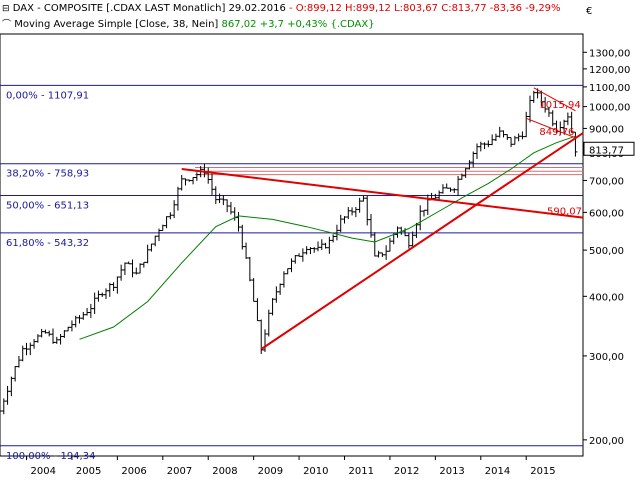 Image resolution: width=640 pixels, height=480 pixels. I want to click on y-tick-label: 300,00, so click(606, 357).